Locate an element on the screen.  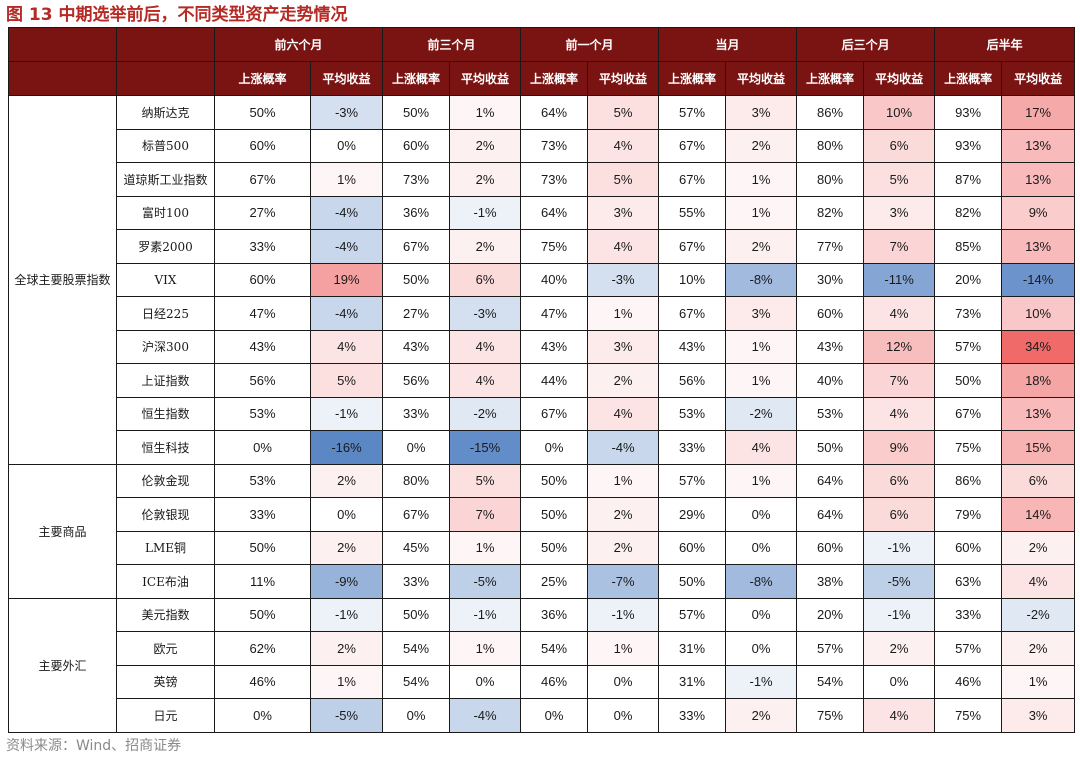
table-row: 恒生科技 0% -16% 0% -15% 0% -4% 33% 4% 50% 9% 75% 15% is located at coordinates (542, 447).